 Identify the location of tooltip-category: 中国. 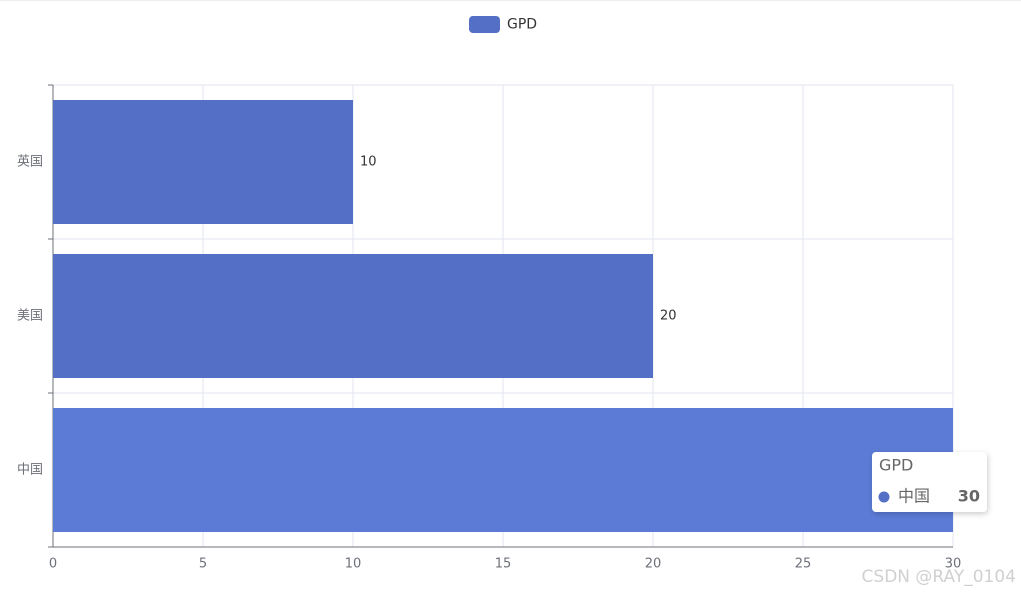
(914, 496).